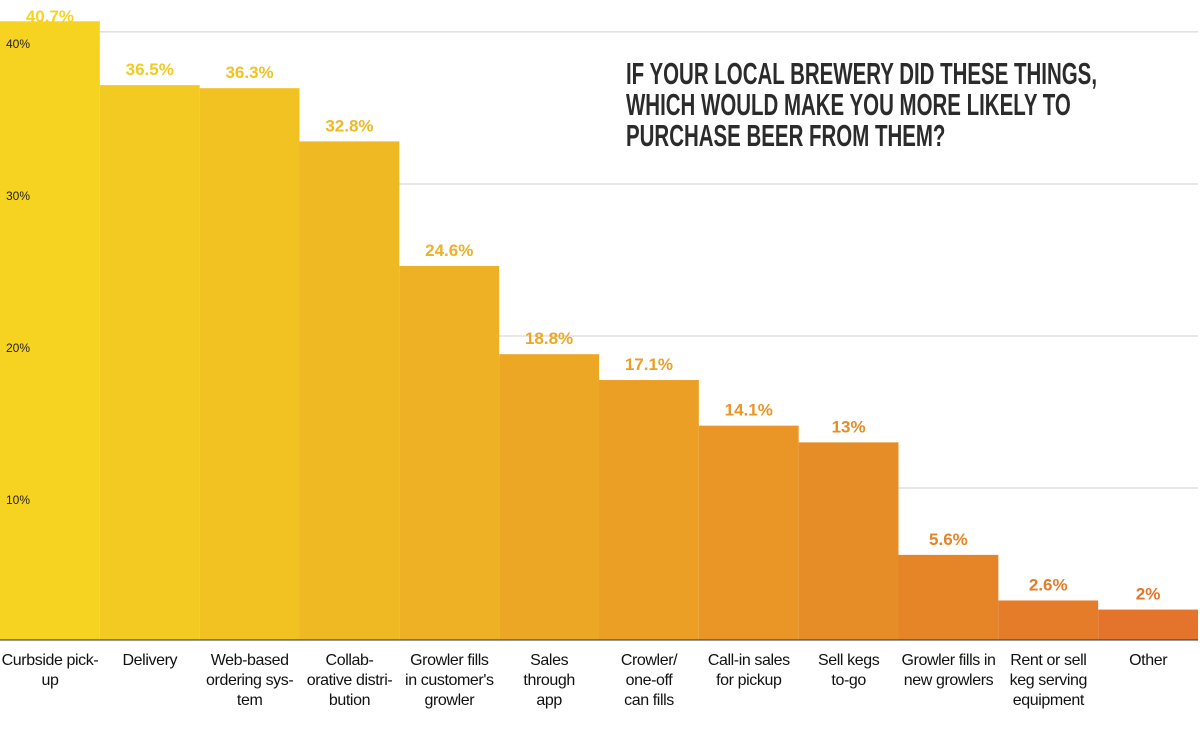  What do you see at coordinates (349, 125) in the screenshot?
I see `value-label: 32.8%` at bounding box center [349, 125].